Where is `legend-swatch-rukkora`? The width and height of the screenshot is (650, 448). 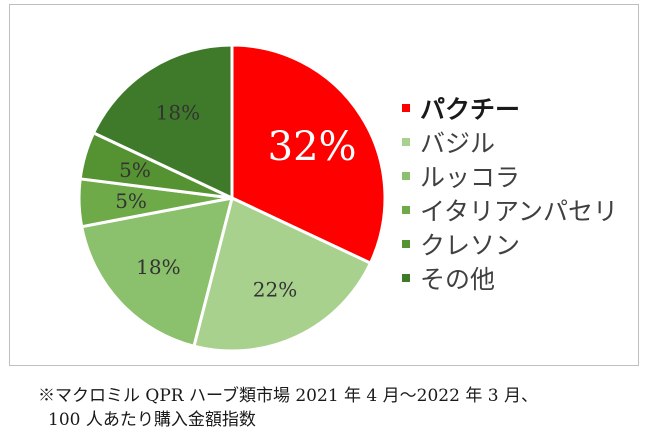 legend-swatch-rukkora is located at coordinates (406, 176).